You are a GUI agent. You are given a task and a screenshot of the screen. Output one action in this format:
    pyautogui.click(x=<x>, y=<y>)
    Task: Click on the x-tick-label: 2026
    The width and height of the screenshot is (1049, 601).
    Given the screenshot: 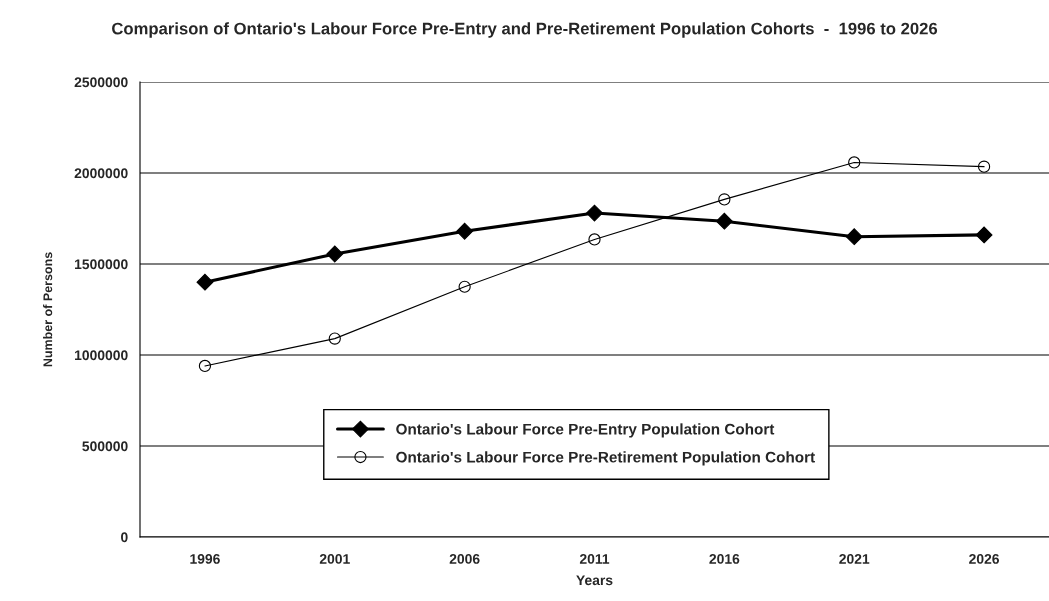 What is the action you would take?
    pyautogui.click(x=984, y=559)
    